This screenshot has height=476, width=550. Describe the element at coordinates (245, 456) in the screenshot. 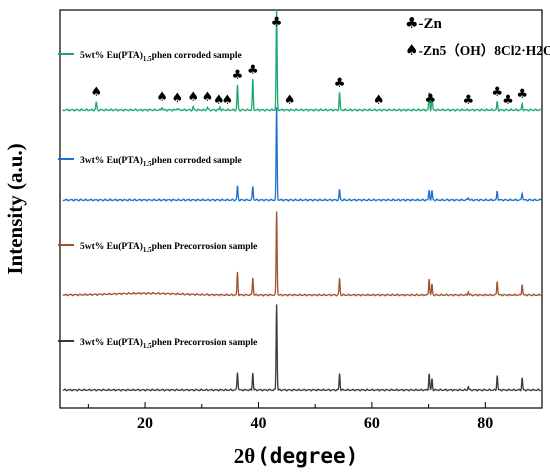

I see `x-axis-symbol: 2θ` at that location.